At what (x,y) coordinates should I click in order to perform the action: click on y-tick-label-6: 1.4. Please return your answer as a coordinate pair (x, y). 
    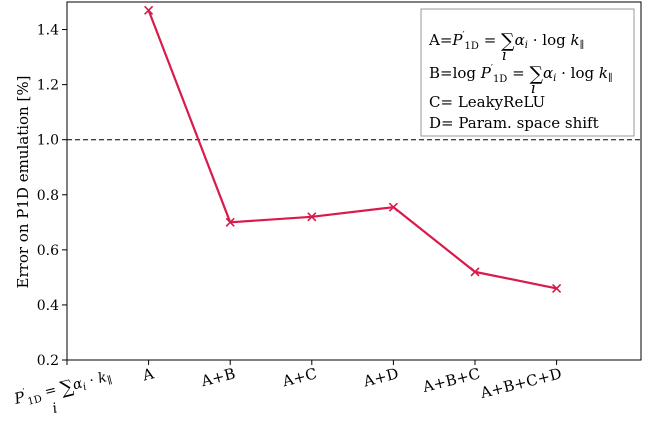
    Looking at the image, I should click on (48, 31).